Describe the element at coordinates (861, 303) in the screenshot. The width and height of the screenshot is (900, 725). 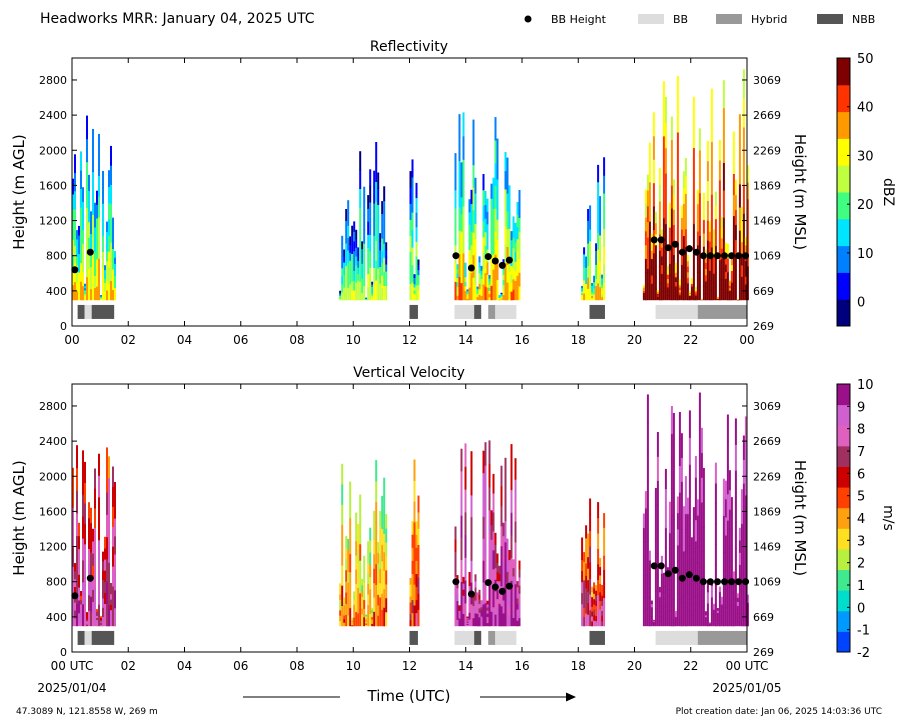
I see `colorbar-tick-label: 0` at that location.